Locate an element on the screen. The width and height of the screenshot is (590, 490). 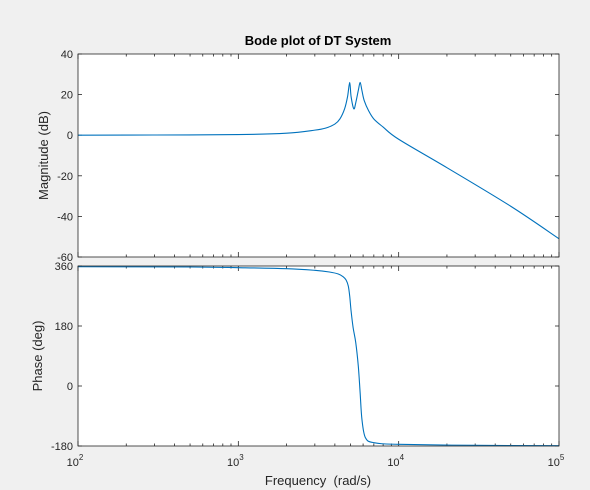
x-tick-label: 10⁵ is located at coordinates (556, 461).